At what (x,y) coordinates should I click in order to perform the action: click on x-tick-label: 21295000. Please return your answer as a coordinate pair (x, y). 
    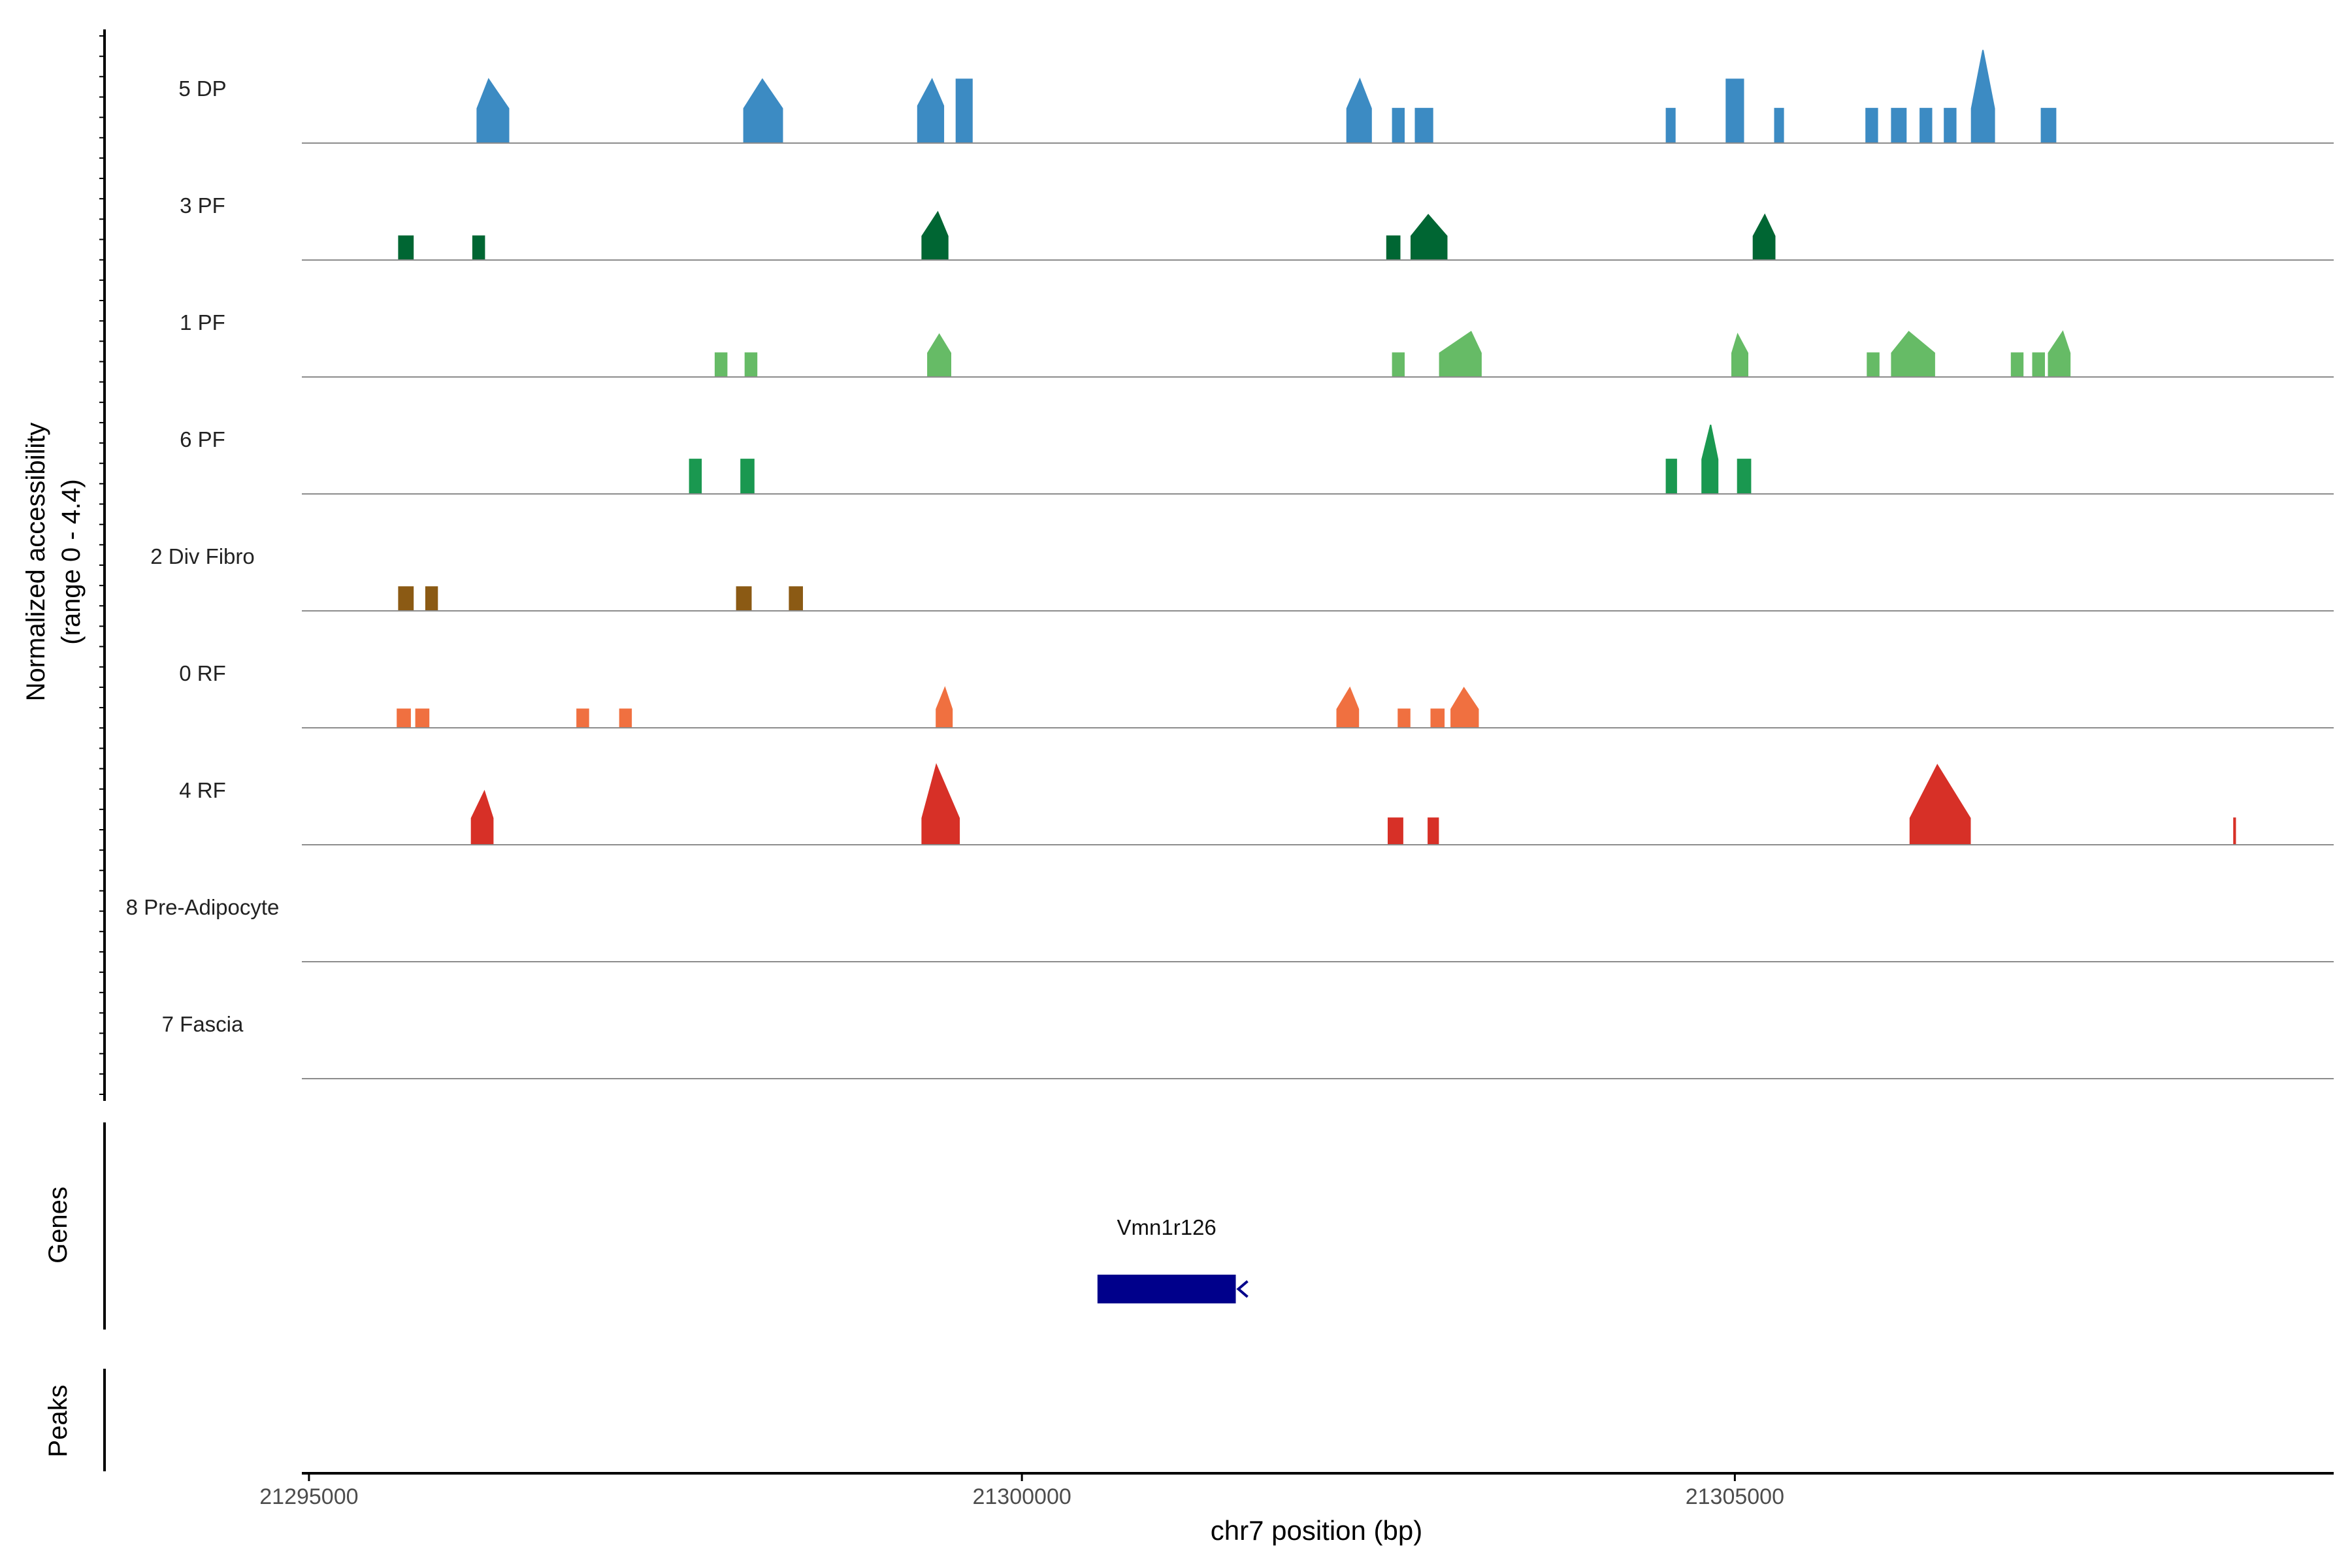
    Looking at the image, I should click on (308, 1496).